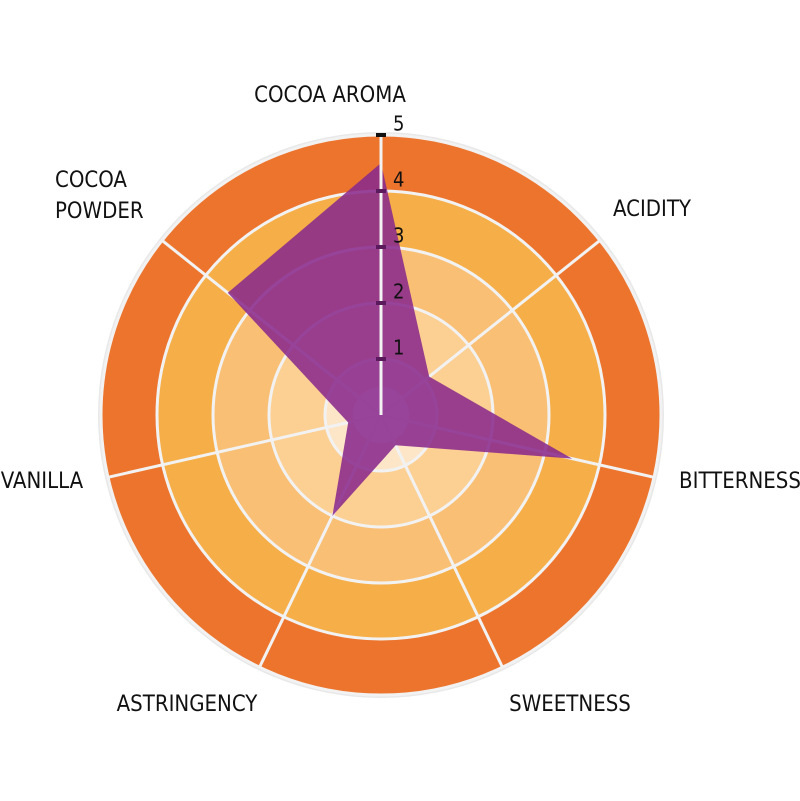 The width and height of the screenshot is (800, 801). I want to click on category-label: VANILLA, so click(42, 481).